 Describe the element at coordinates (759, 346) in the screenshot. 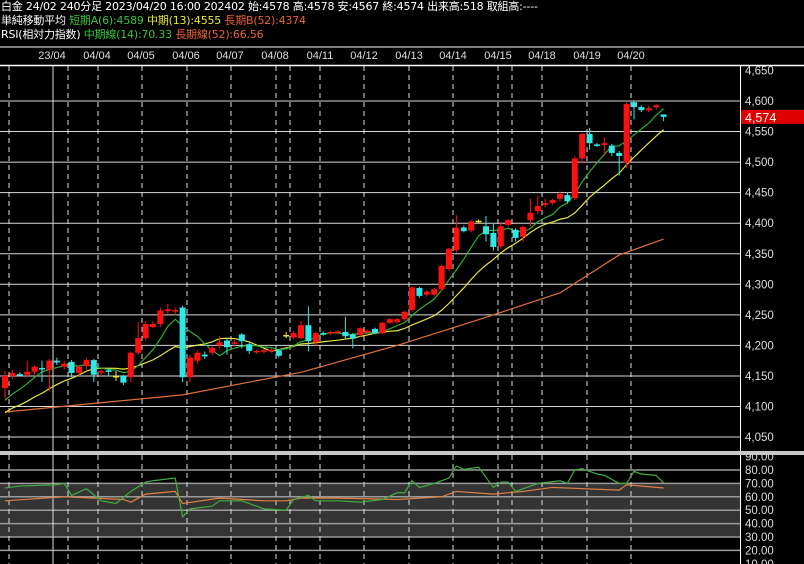

I see `price-tick-label: 4,200` at that location.